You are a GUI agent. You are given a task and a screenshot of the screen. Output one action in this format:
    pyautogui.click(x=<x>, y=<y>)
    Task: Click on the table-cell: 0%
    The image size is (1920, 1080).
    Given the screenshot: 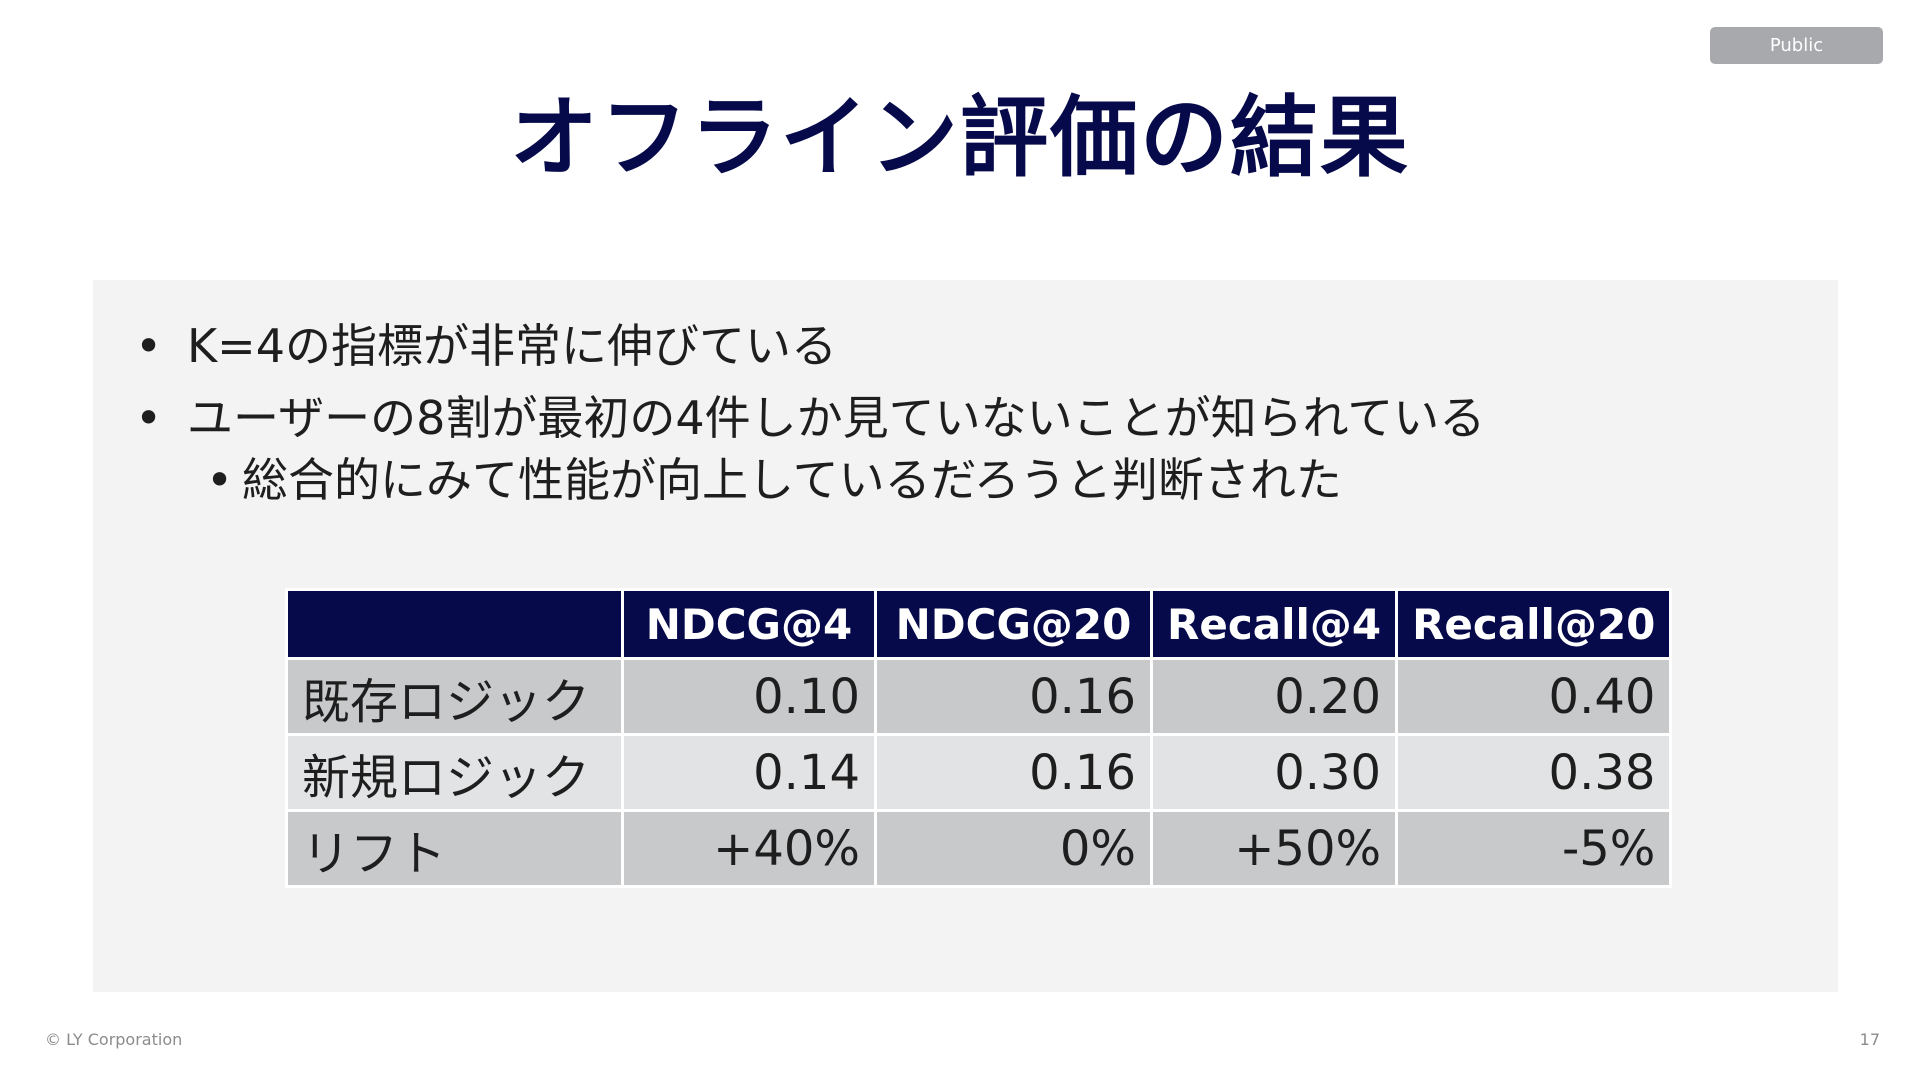 What is the action you would take?
    pyautogui.click(x=1013, y=848)
    